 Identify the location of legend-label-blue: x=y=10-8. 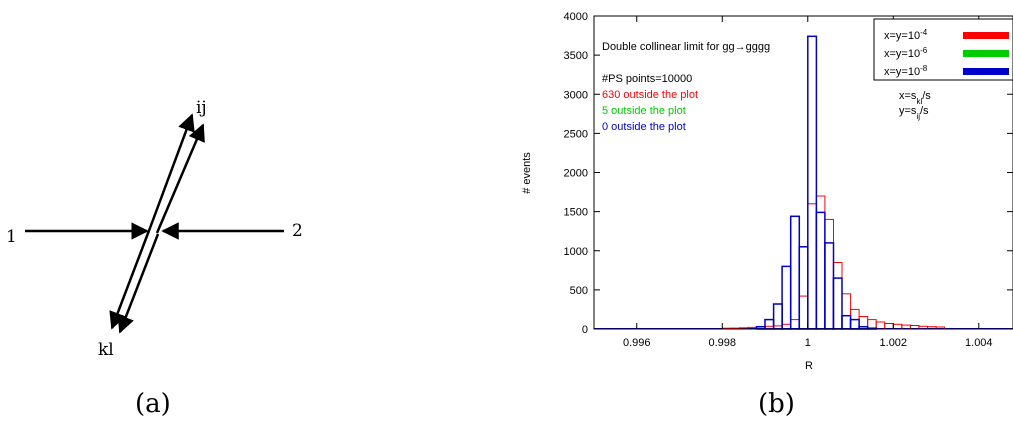
(906, 71).